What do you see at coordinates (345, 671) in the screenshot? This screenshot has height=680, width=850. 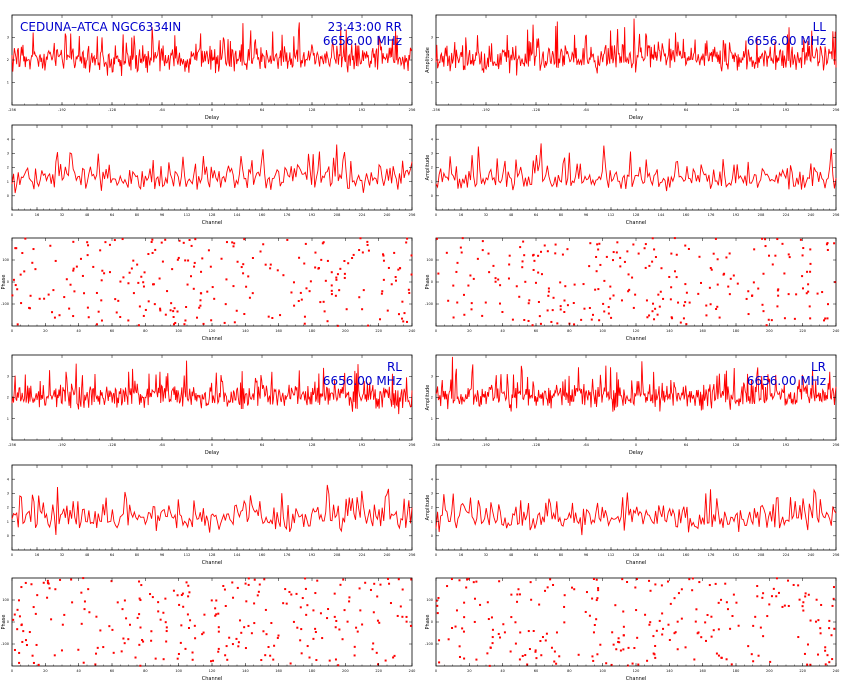 I see `x-tick-label: 200` at bounding box center [345, 671].